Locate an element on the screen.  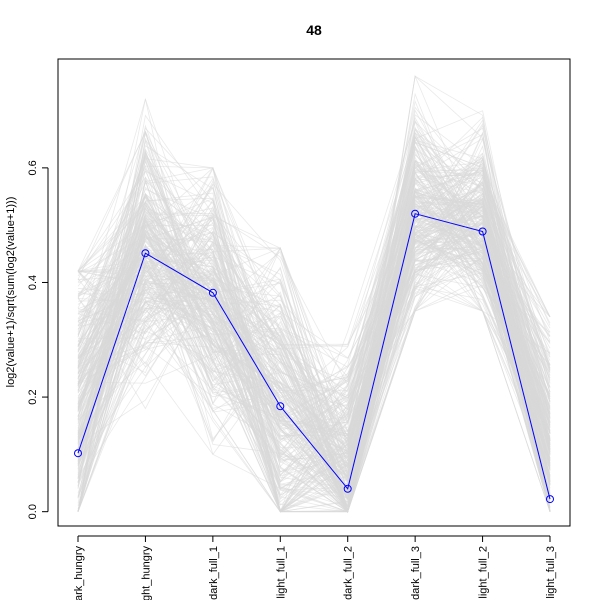
chart-title: 48 is located at coordinates (314, 30).